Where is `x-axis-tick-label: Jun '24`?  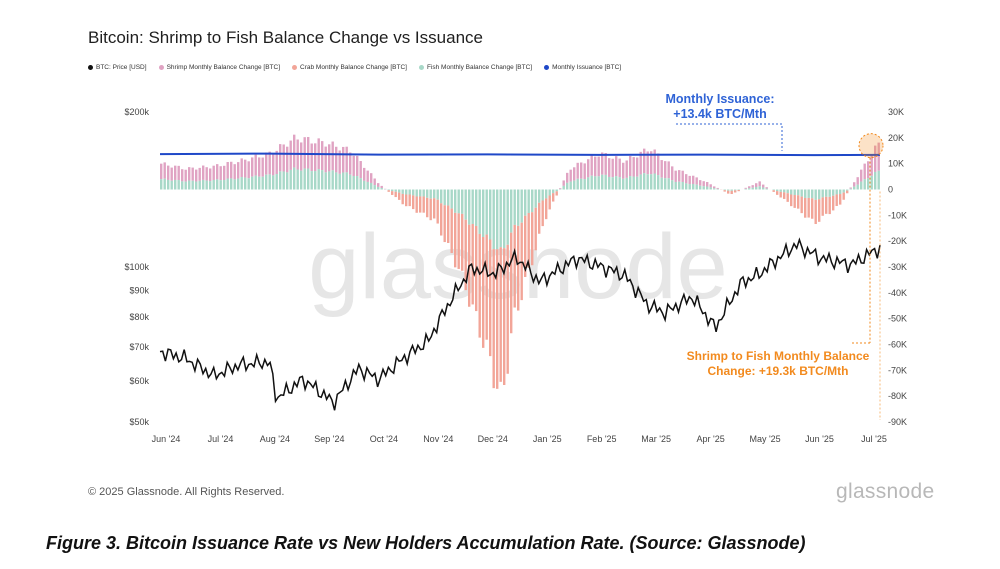
x-axis-tick-label: Jun '24 is located at coordinates (166, 439).